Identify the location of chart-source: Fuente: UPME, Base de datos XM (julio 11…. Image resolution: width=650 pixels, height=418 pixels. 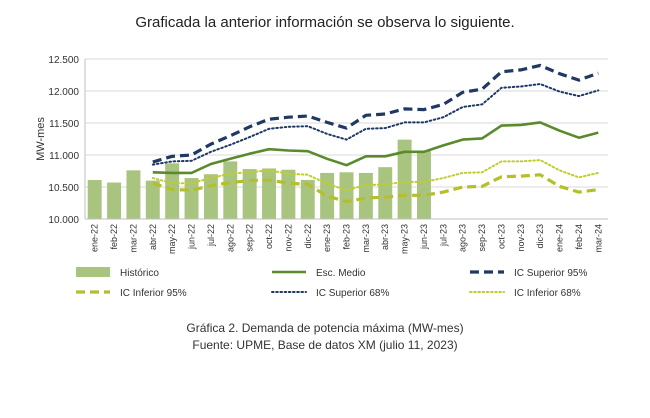
(325, 345).